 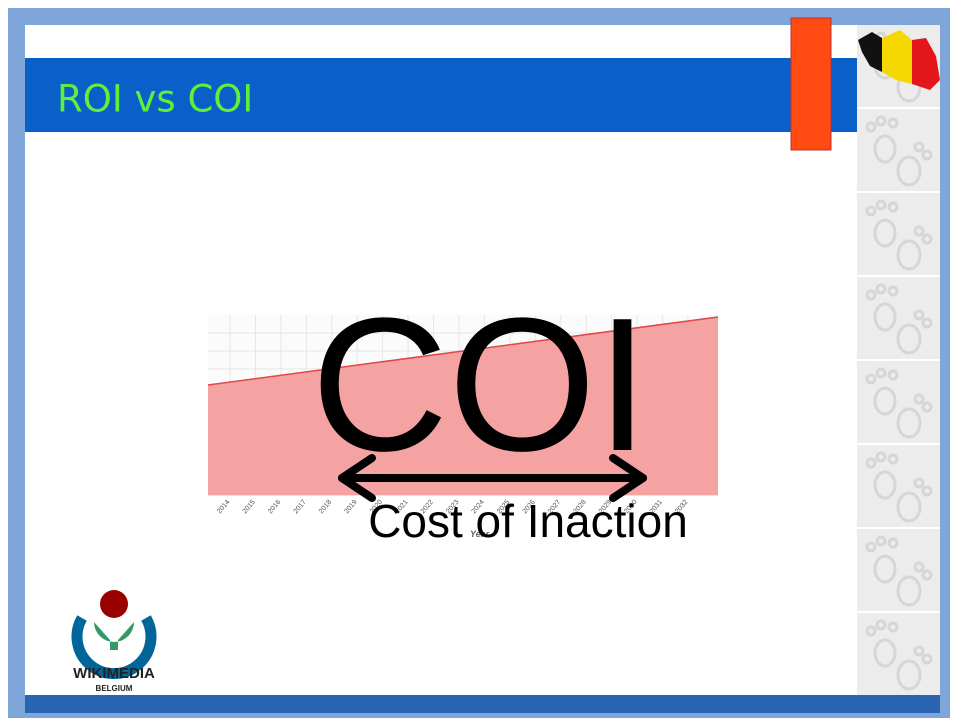 I want to click on double-arrow, so click(x=492, y=478).